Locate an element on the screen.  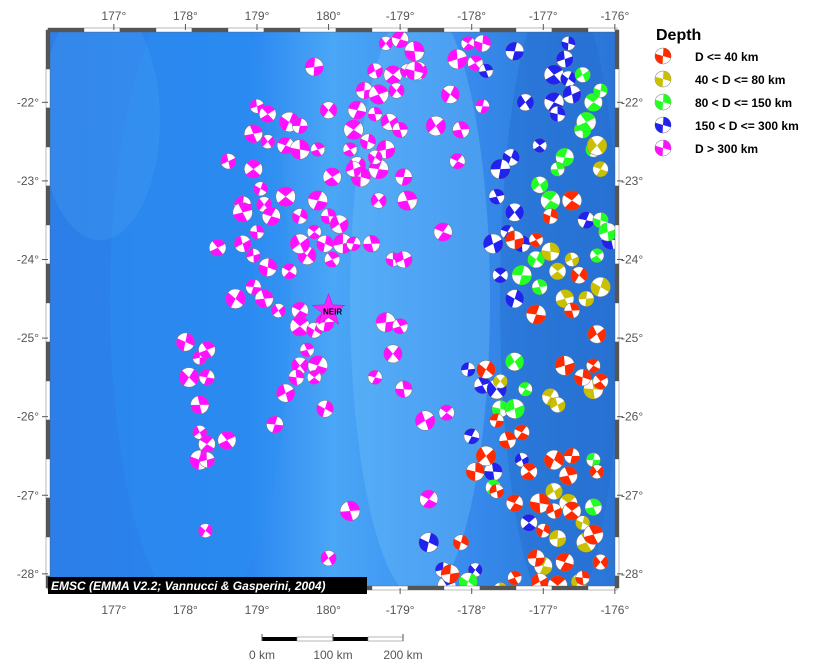
lat-tick-right: -24° is located at coordinates (632, 259).